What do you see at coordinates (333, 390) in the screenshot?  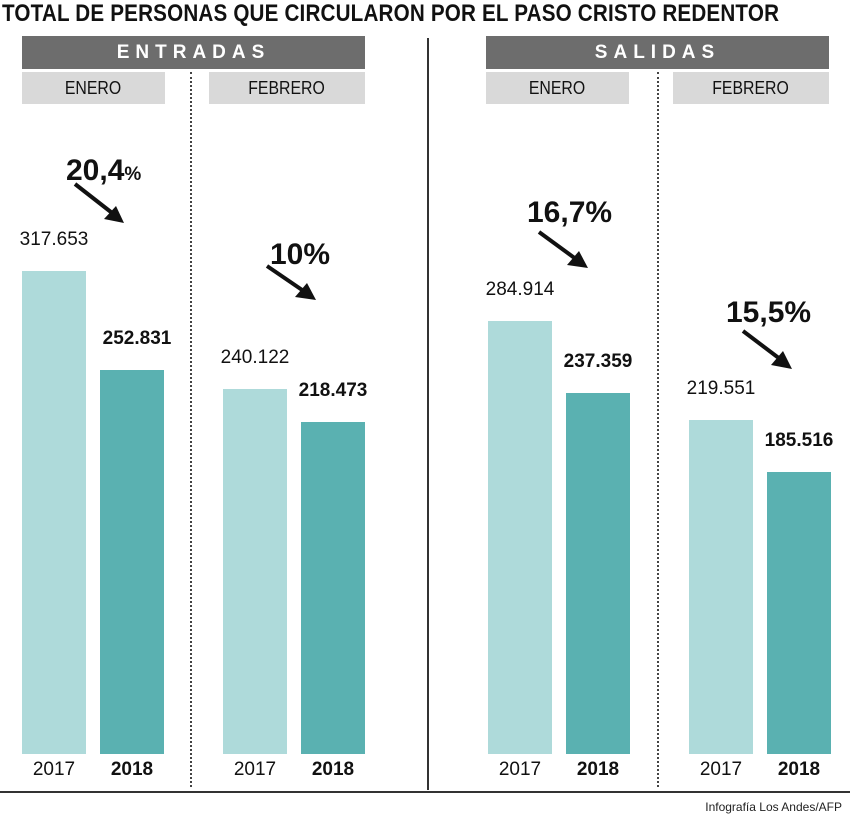 I see `value-label-entradas-febrero-2018: 218.473` at bounding box center [333, 390].